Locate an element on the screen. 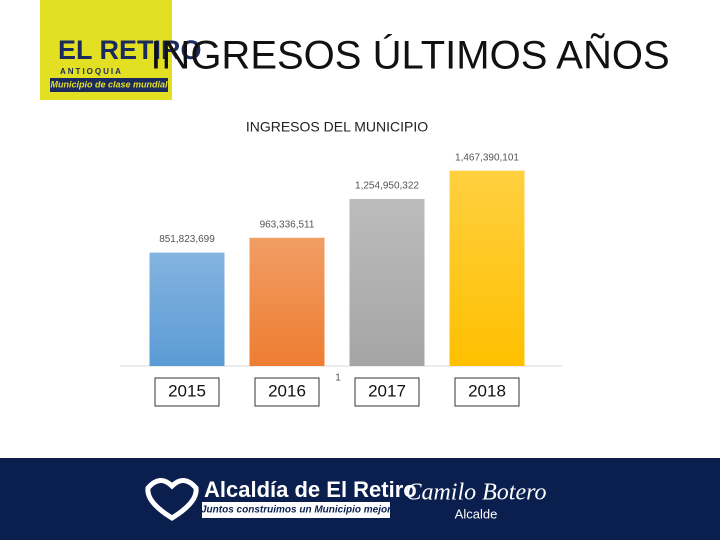  logo-slogan: Municipio de clase mundial is located at coordinates (109, 84).